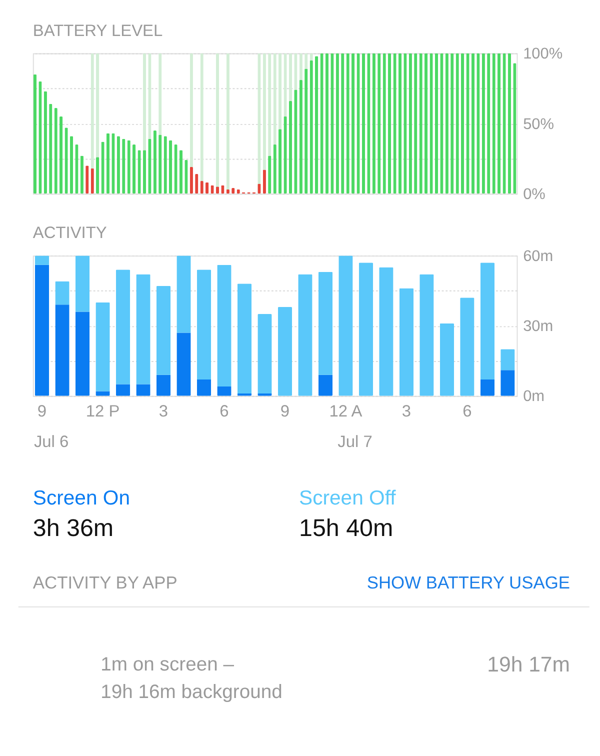 The image size is (600, 756). Describe the element at coordinates (528, 664) in the screenshot. I see `text: 19h 17m` at that location.